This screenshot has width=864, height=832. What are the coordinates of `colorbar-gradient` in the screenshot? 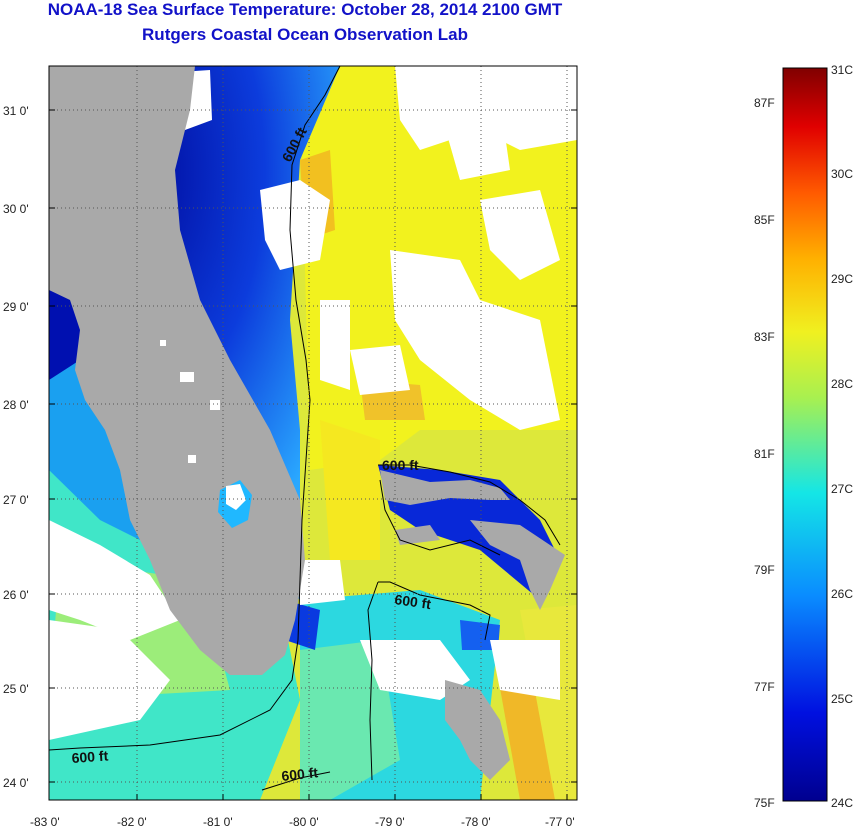 It's located at (805, 434).